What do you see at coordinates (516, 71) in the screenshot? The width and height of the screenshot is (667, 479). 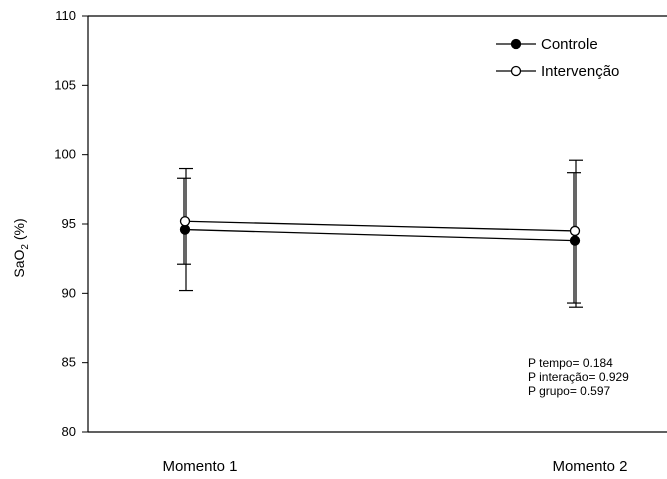 I see `legend-marker-open` at bounding box center [516, 71].